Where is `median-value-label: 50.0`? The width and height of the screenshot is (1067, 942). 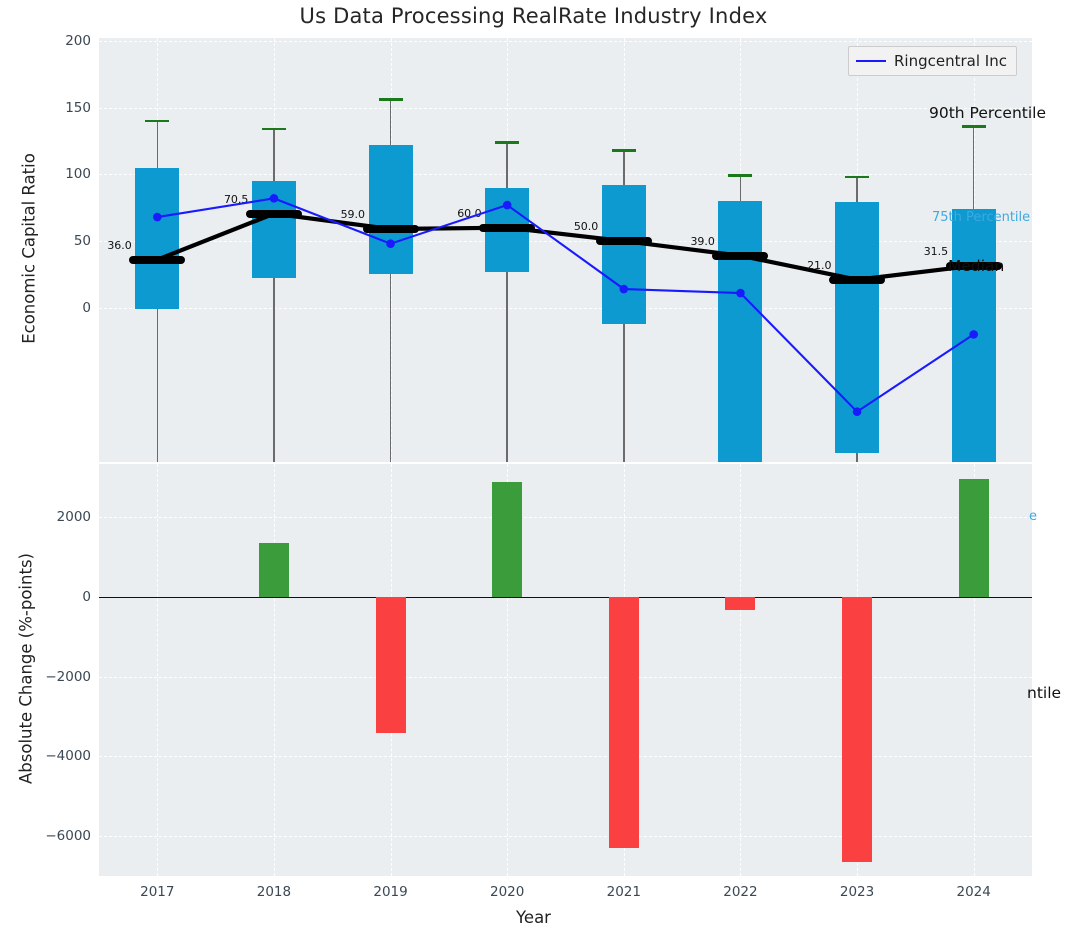 median-value-label: 50.0 is located at coordinates (586, 227).